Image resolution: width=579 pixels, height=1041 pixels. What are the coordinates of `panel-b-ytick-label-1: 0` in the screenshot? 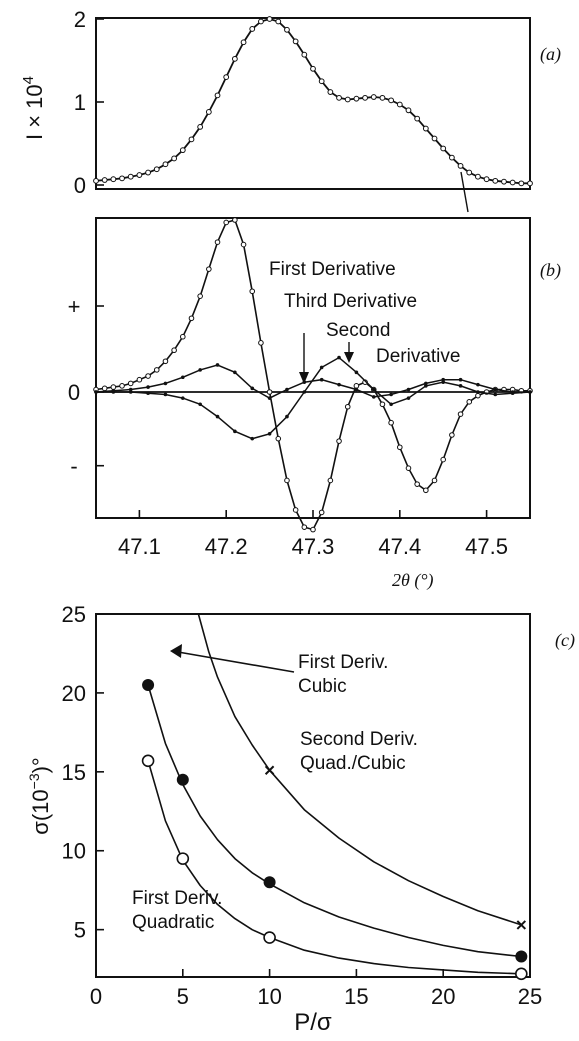 It's located at (74, 392).